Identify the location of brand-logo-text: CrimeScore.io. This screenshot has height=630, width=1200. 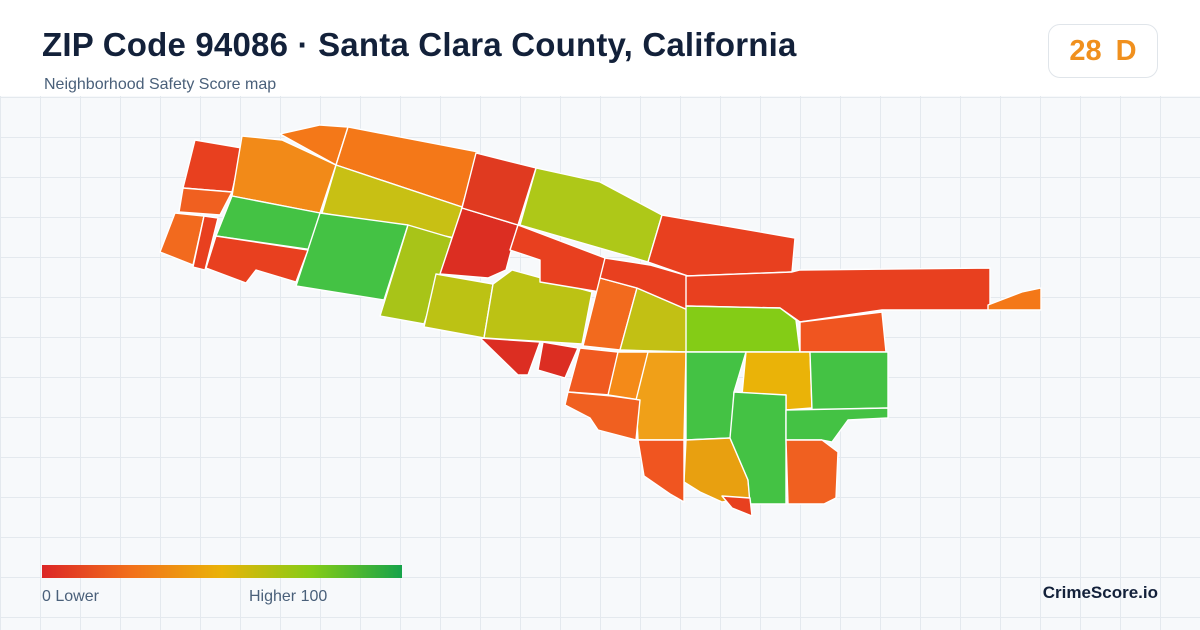
(1100, 592).